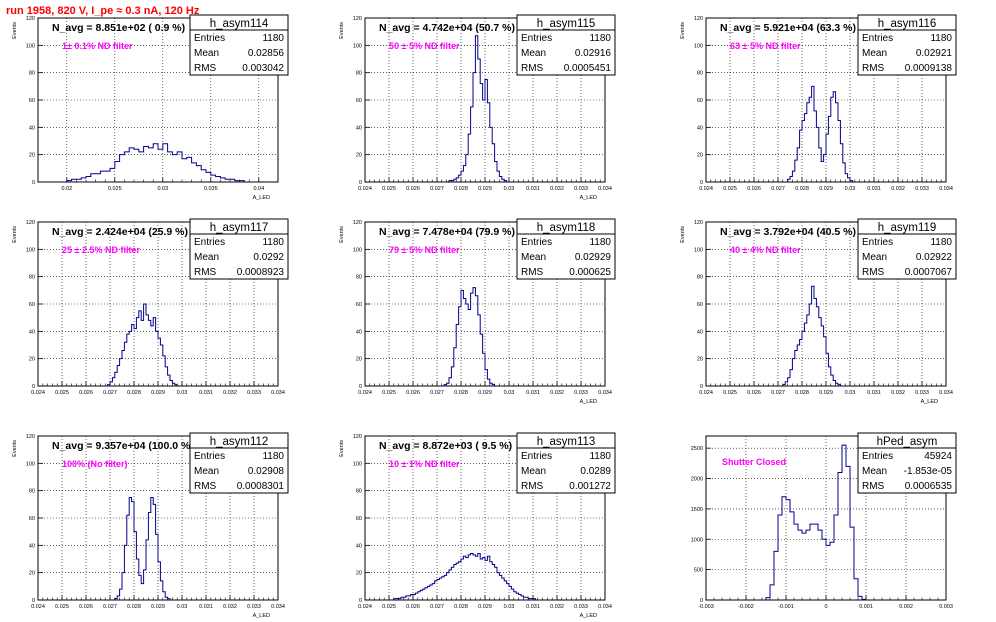 This screenshot has height=622, width=996. Describe the element at coordinates (30, 19) in the screenshot. I see `y-tick-label: 120` at that location.